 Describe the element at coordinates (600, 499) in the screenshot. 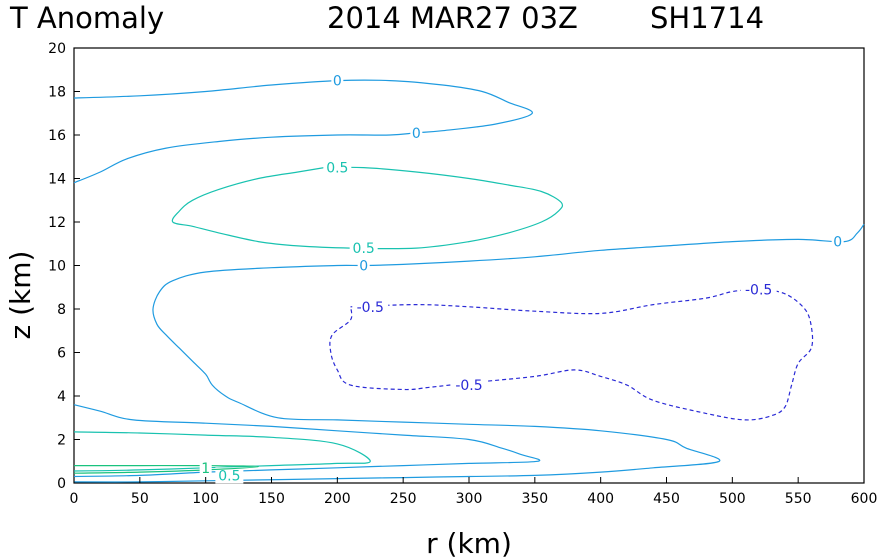

I see `x-tick-label: 400` at that location.